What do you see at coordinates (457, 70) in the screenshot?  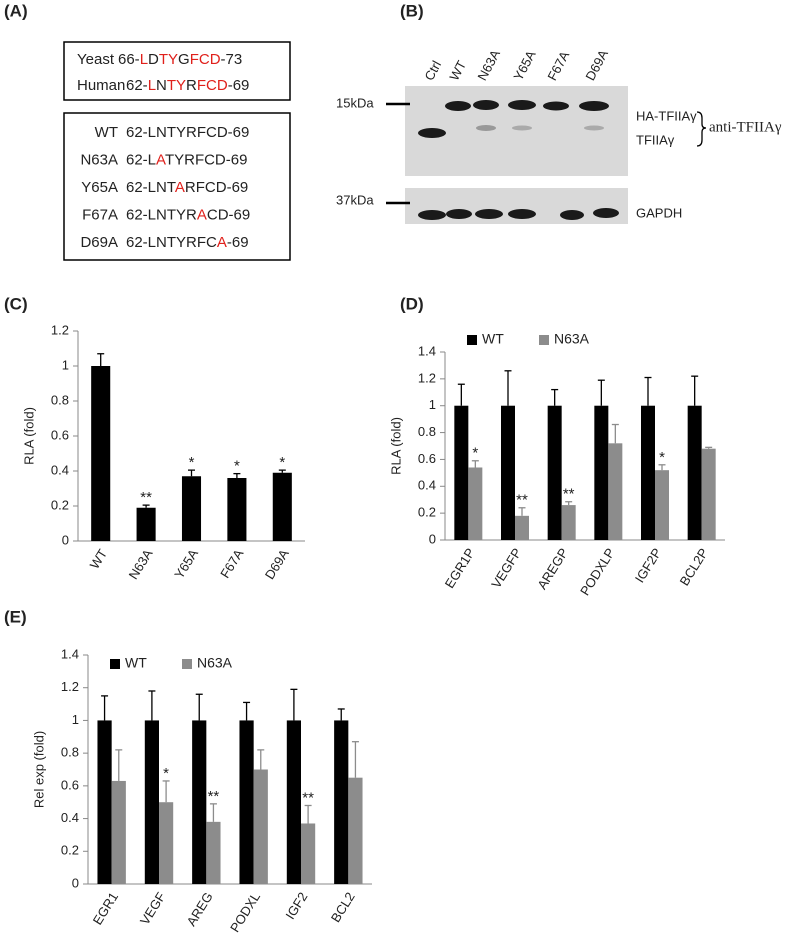 I see `lane-label: WT` at bounding box center [457, 70].